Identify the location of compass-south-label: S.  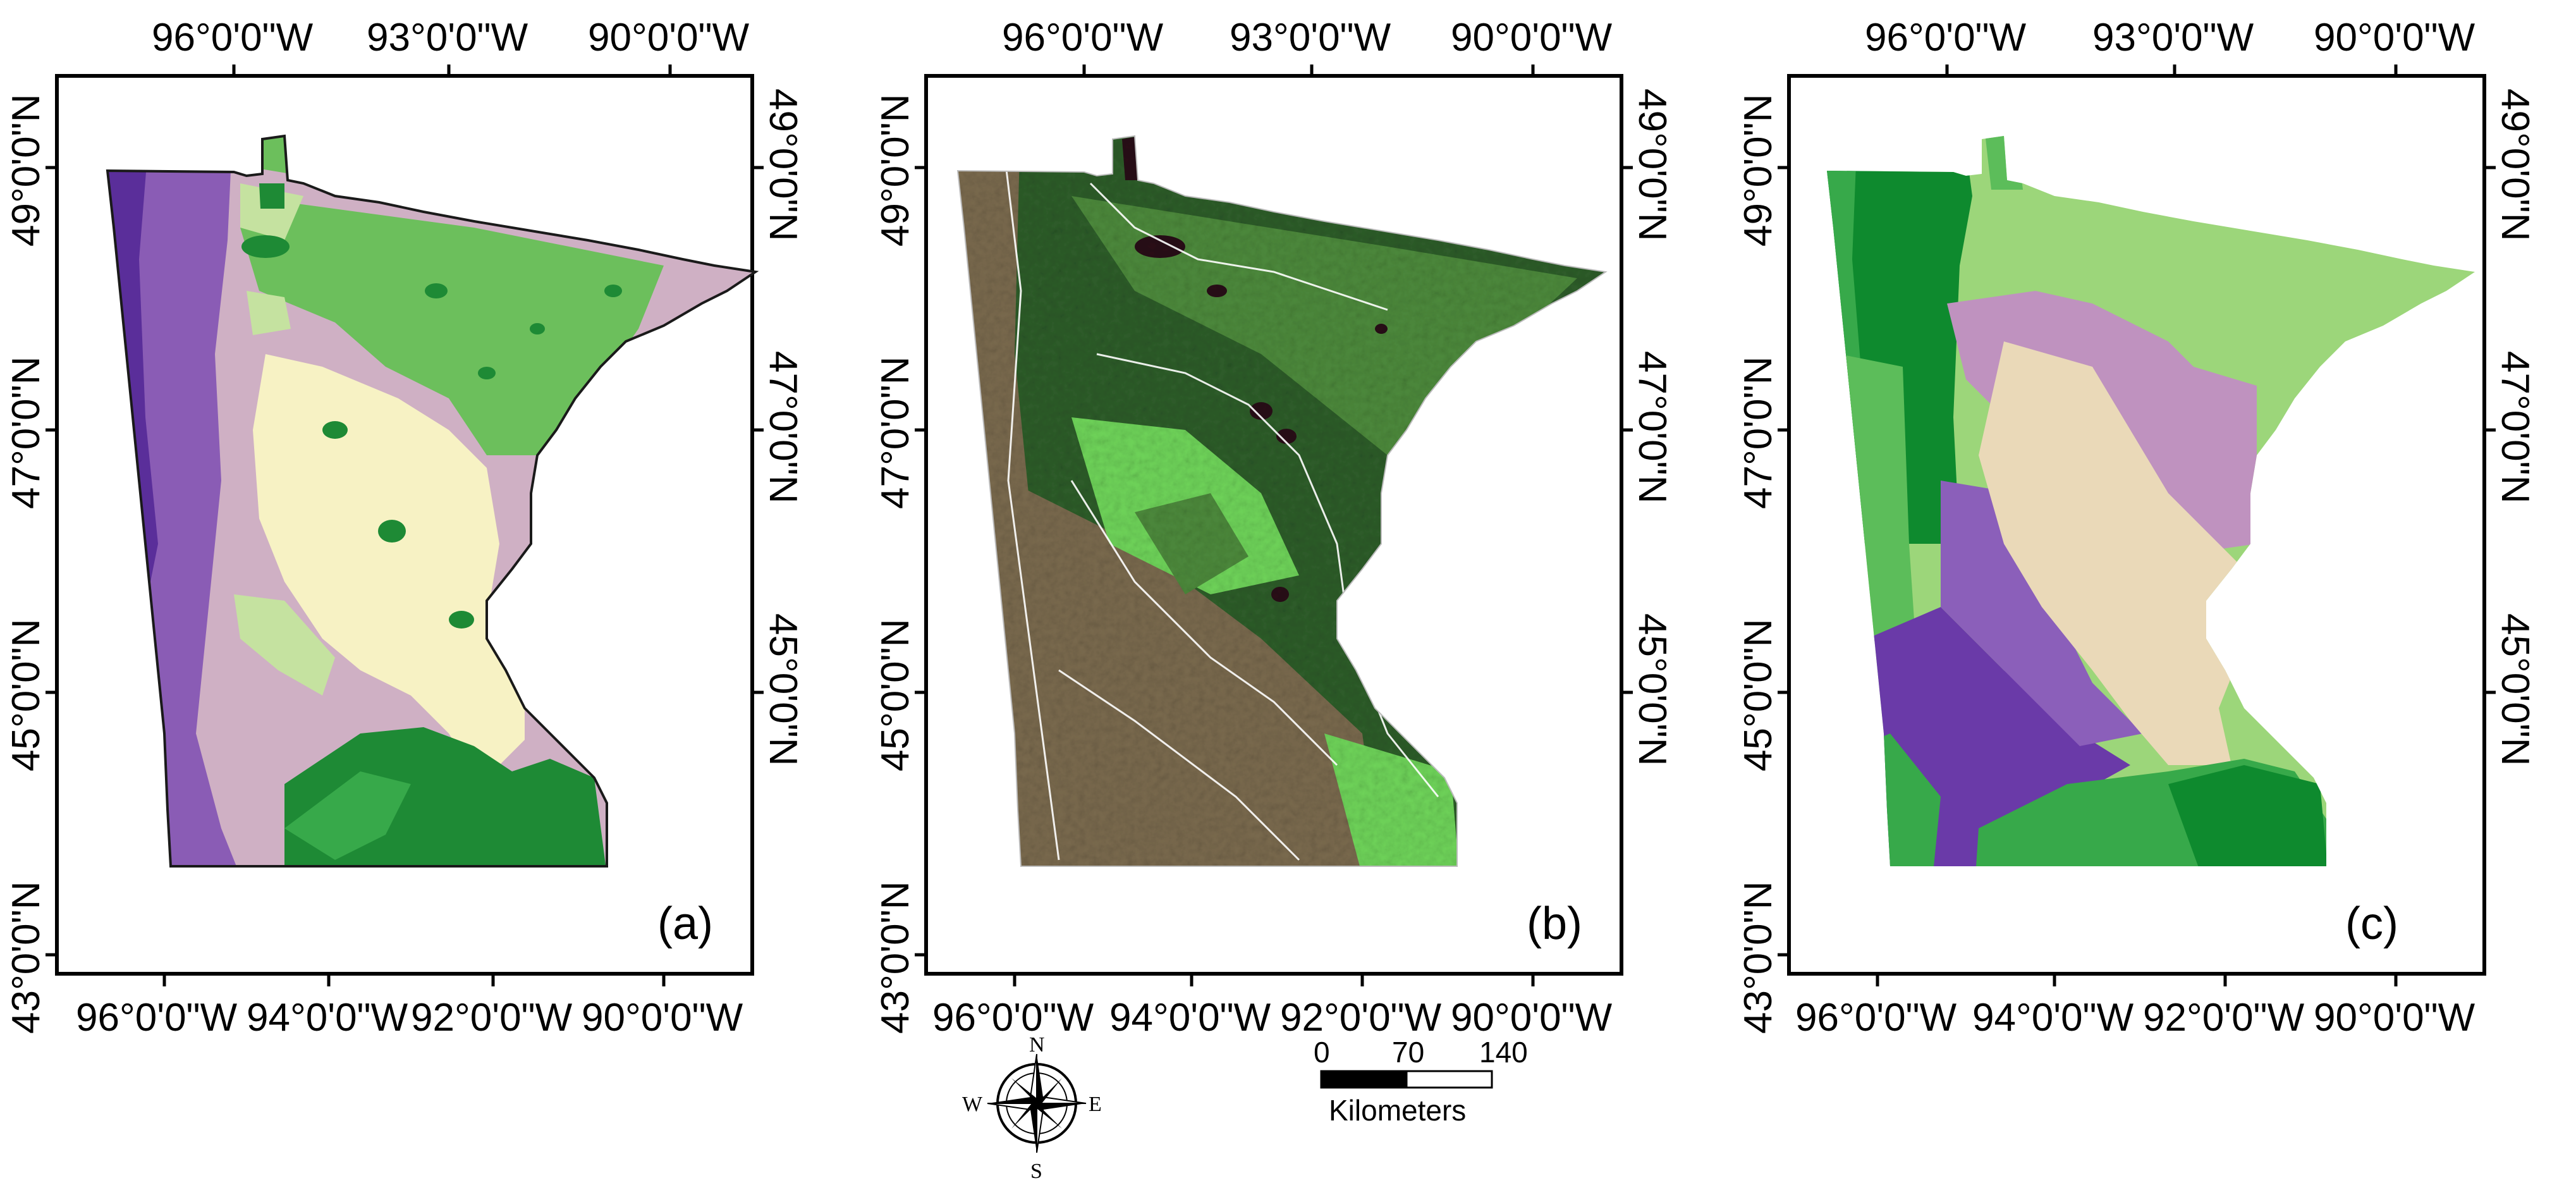
(1036, 1171).